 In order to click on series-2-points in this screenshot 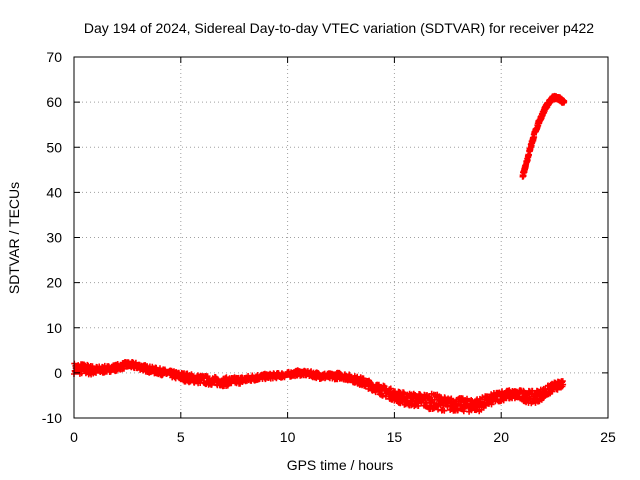, I will do `click(543, 136)`.